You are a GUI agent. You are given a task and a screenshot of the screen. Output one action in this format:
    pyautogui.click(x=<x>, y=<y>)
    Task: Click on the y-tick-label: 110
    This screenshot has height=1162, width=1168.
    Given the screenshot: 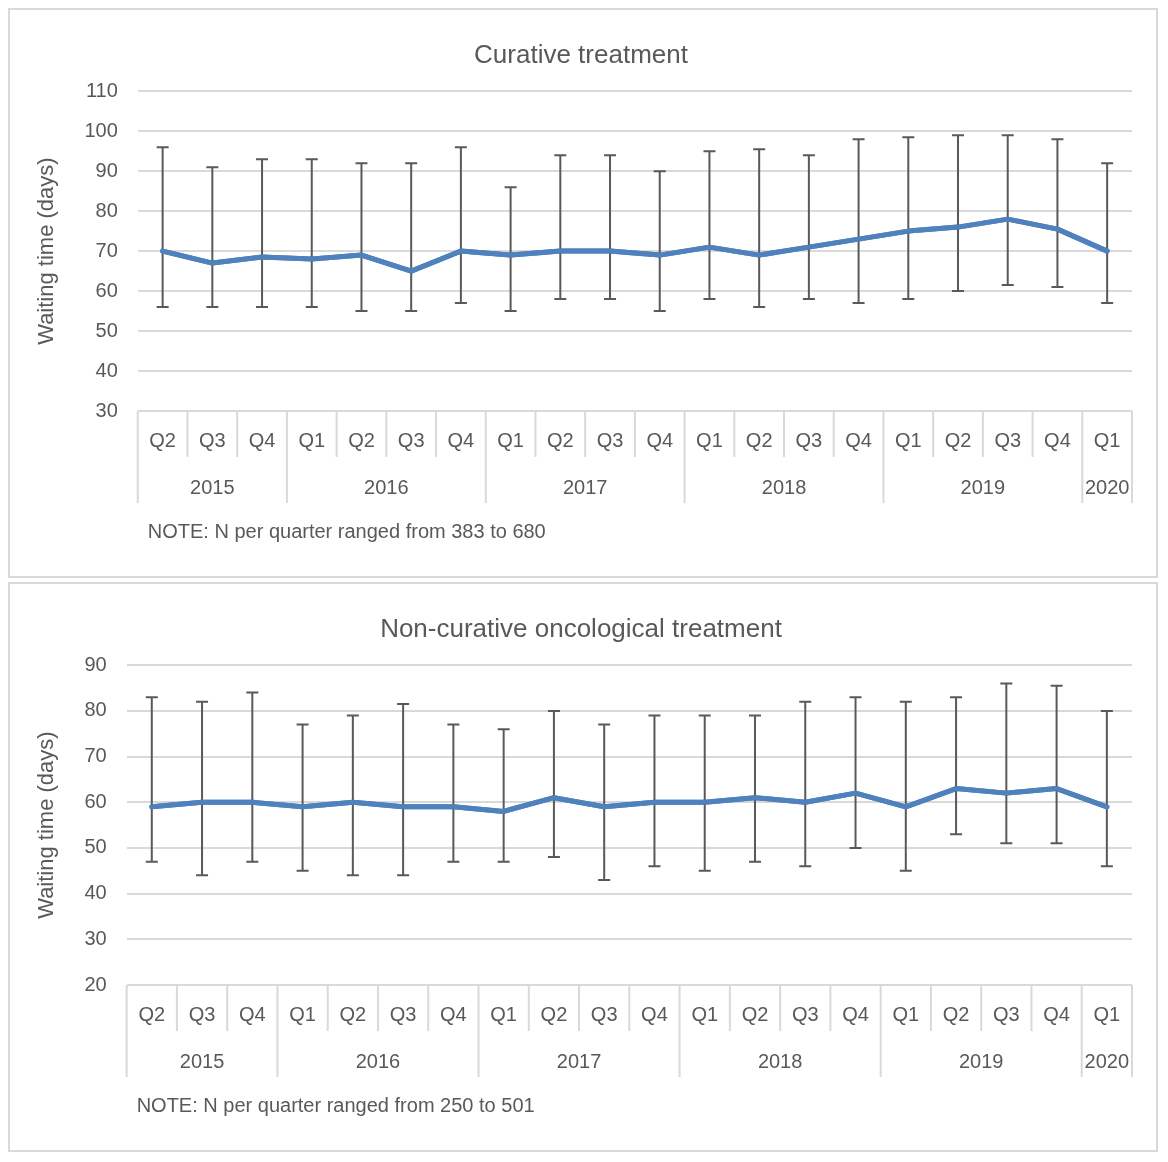 What is the action you would take?
    pyautogui.click(x=101, y=89)
    